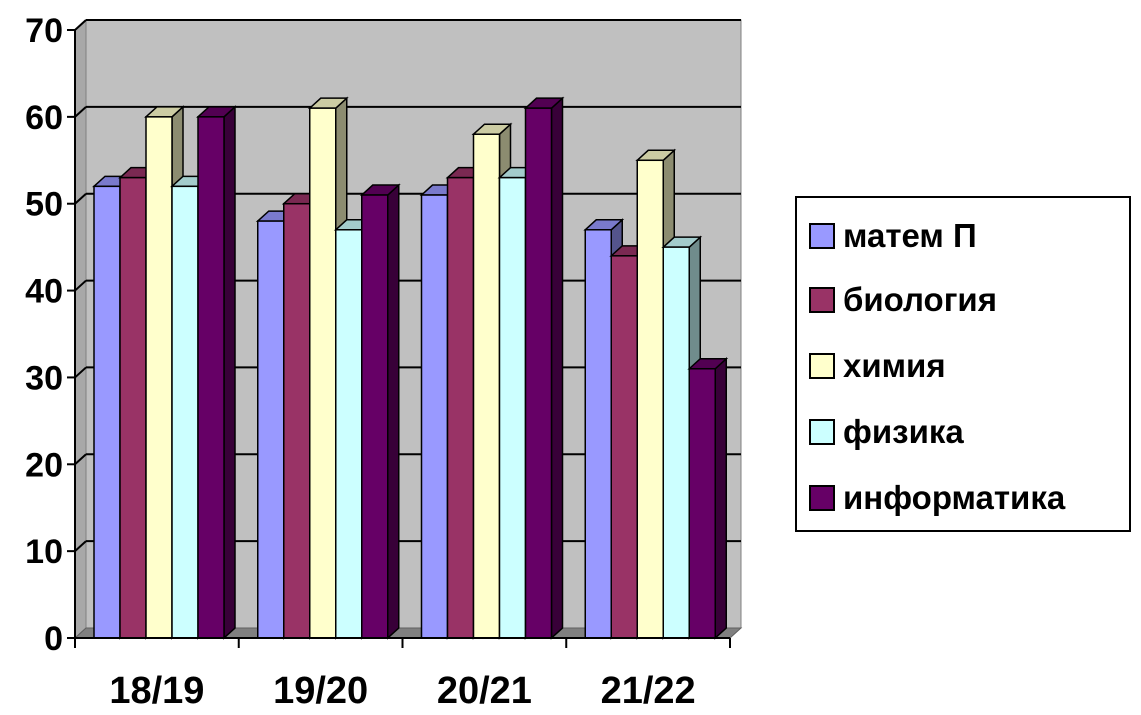 This screenshot has width=1141, height=715. What do you see at coordinates (903, 431) in the screenshot?
I see `legend-label: физика` at bounding box center [903, 431].